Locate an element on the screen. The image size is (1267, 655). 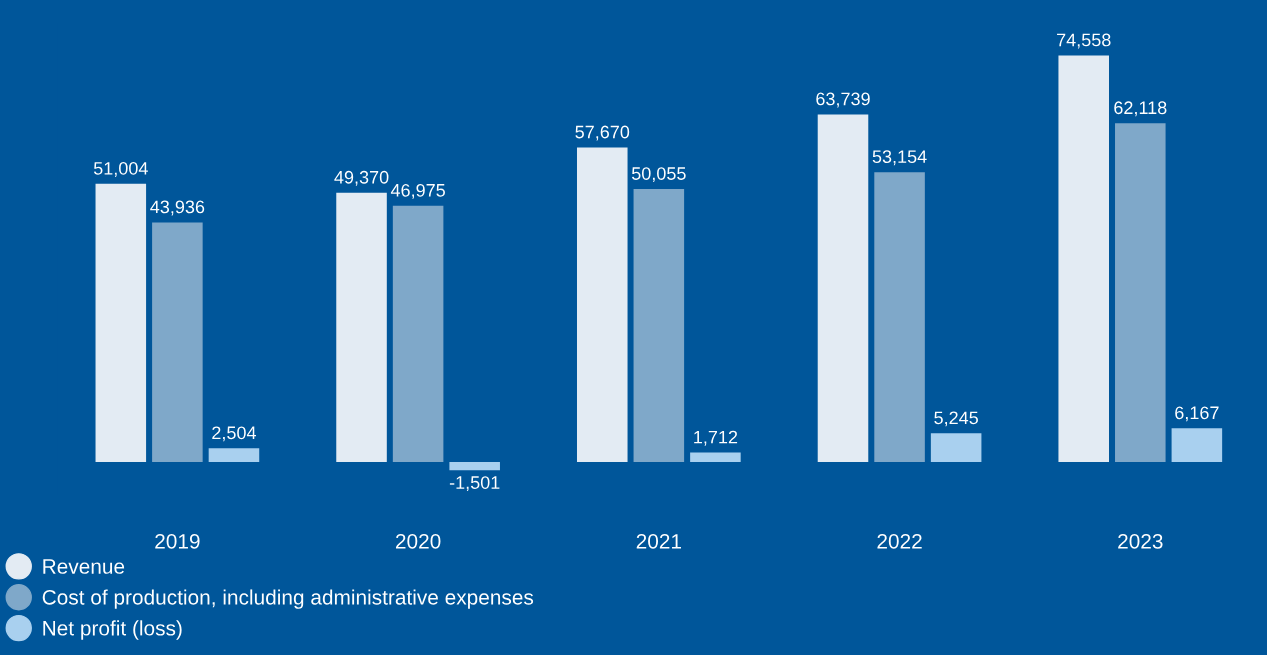
data-label: 57,670 is located at coordinates (602, 133).